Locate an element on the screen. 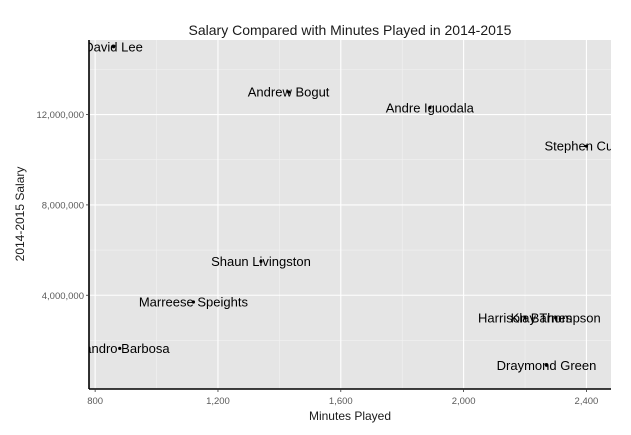 This screenshot has width=631, height=435. x-axis-title: Minutes Played is located at coordinates (350, 416).